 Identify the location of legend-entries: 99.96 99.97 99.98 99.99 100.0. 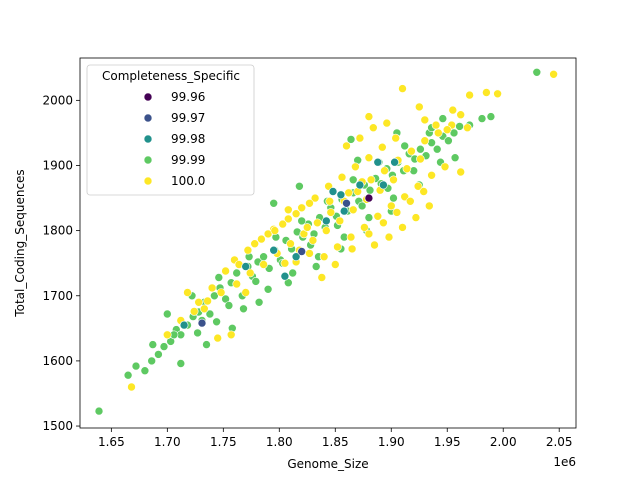
(174, 139).